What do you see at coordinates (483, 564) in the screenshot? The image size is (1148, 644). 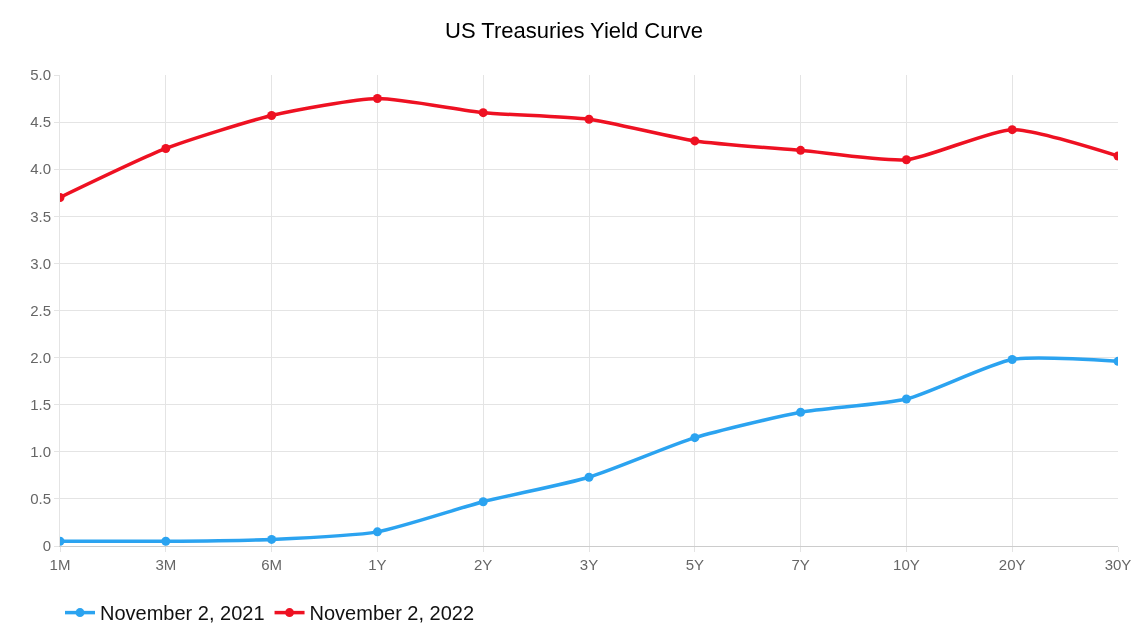 I see `x-tick-label: 2Y` at bounding box center [483, 564].